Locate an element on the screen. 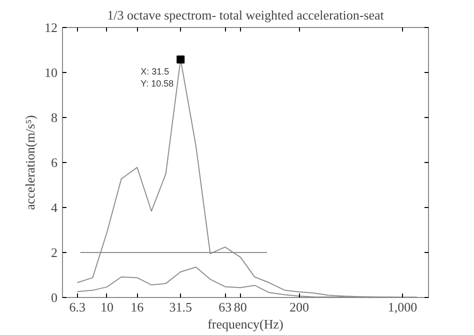 Image resolution: width=474 pixels, height=335 pixels. x-tick-label: 1,000 is located at coordinates (403, 307).